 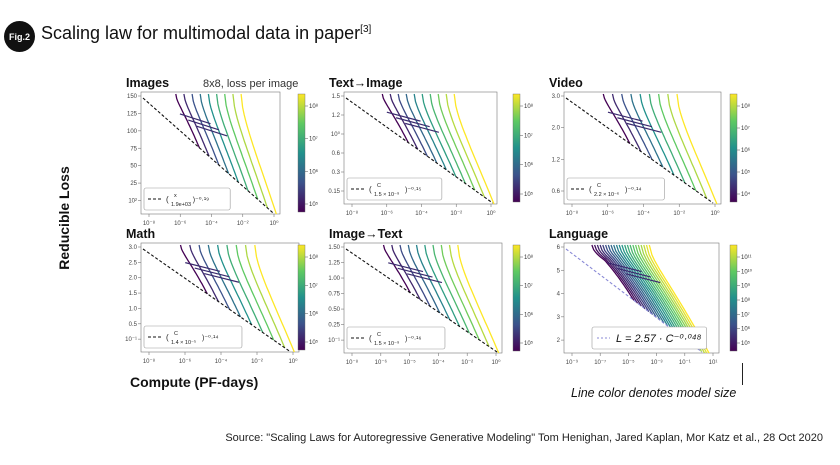 What do you see at coordinates (183, 342) in the screenshot?
I see `legend-fit-denominator: 1.4 × 10⁻⁵` at bounding box center [183, 342].